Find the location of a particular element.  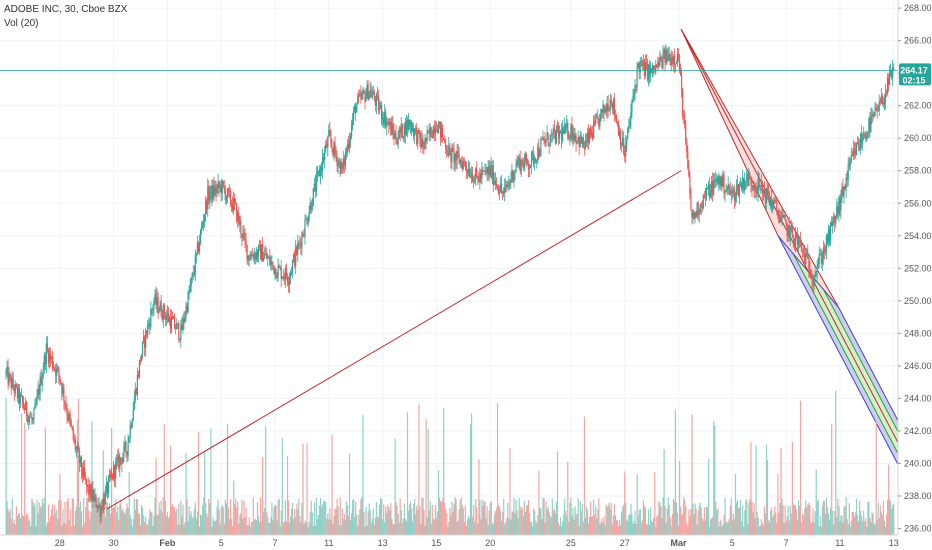

volume-indicator-label: Vol (20) is located at coordinates (21, 23).